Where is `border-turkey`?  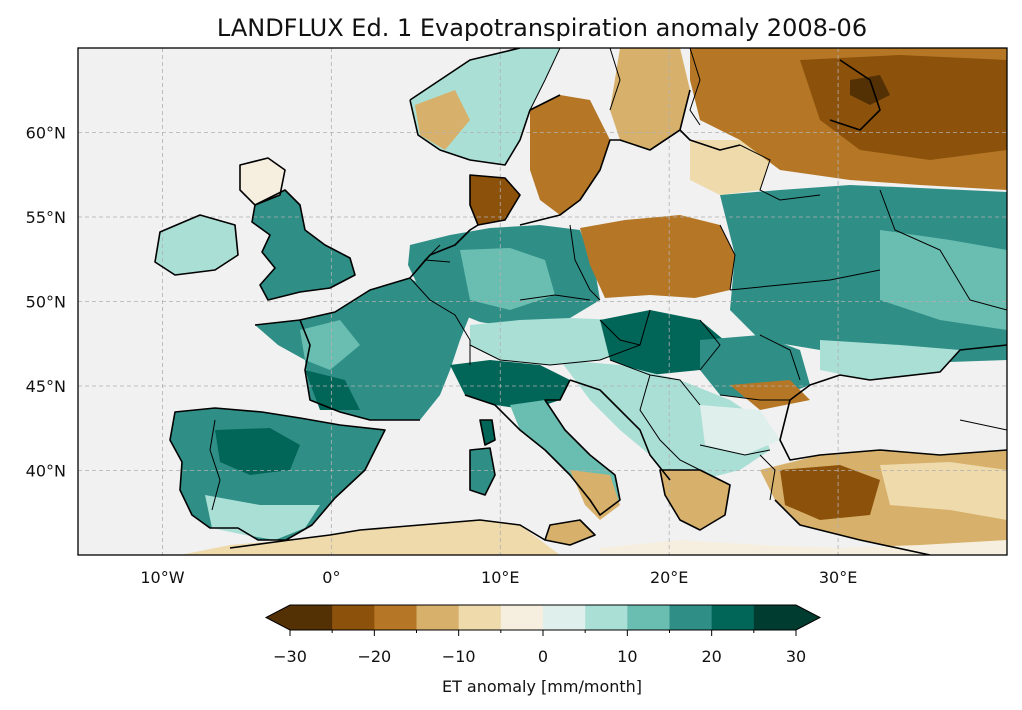
border-turkey is located at coordinates (767, 477).